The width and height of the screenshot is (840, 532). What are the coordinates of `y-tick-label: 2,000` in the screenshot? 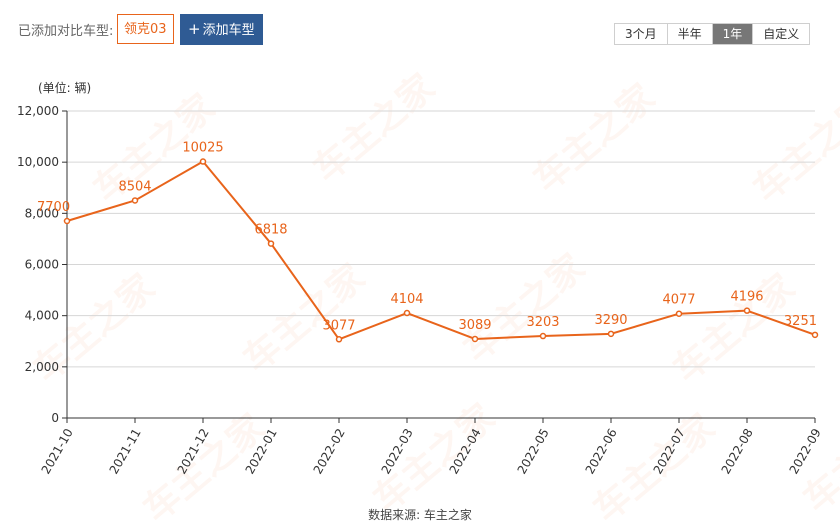 It's located at (42, 367).